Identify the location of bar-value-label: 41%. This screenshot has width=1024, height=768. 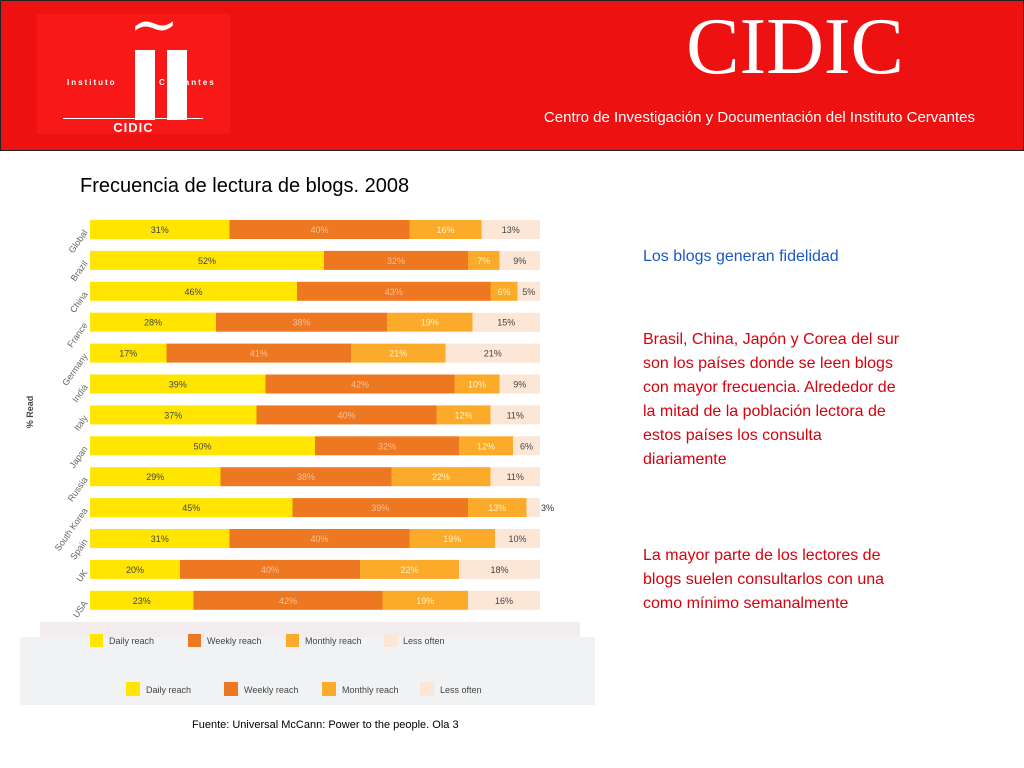
(259, 354).